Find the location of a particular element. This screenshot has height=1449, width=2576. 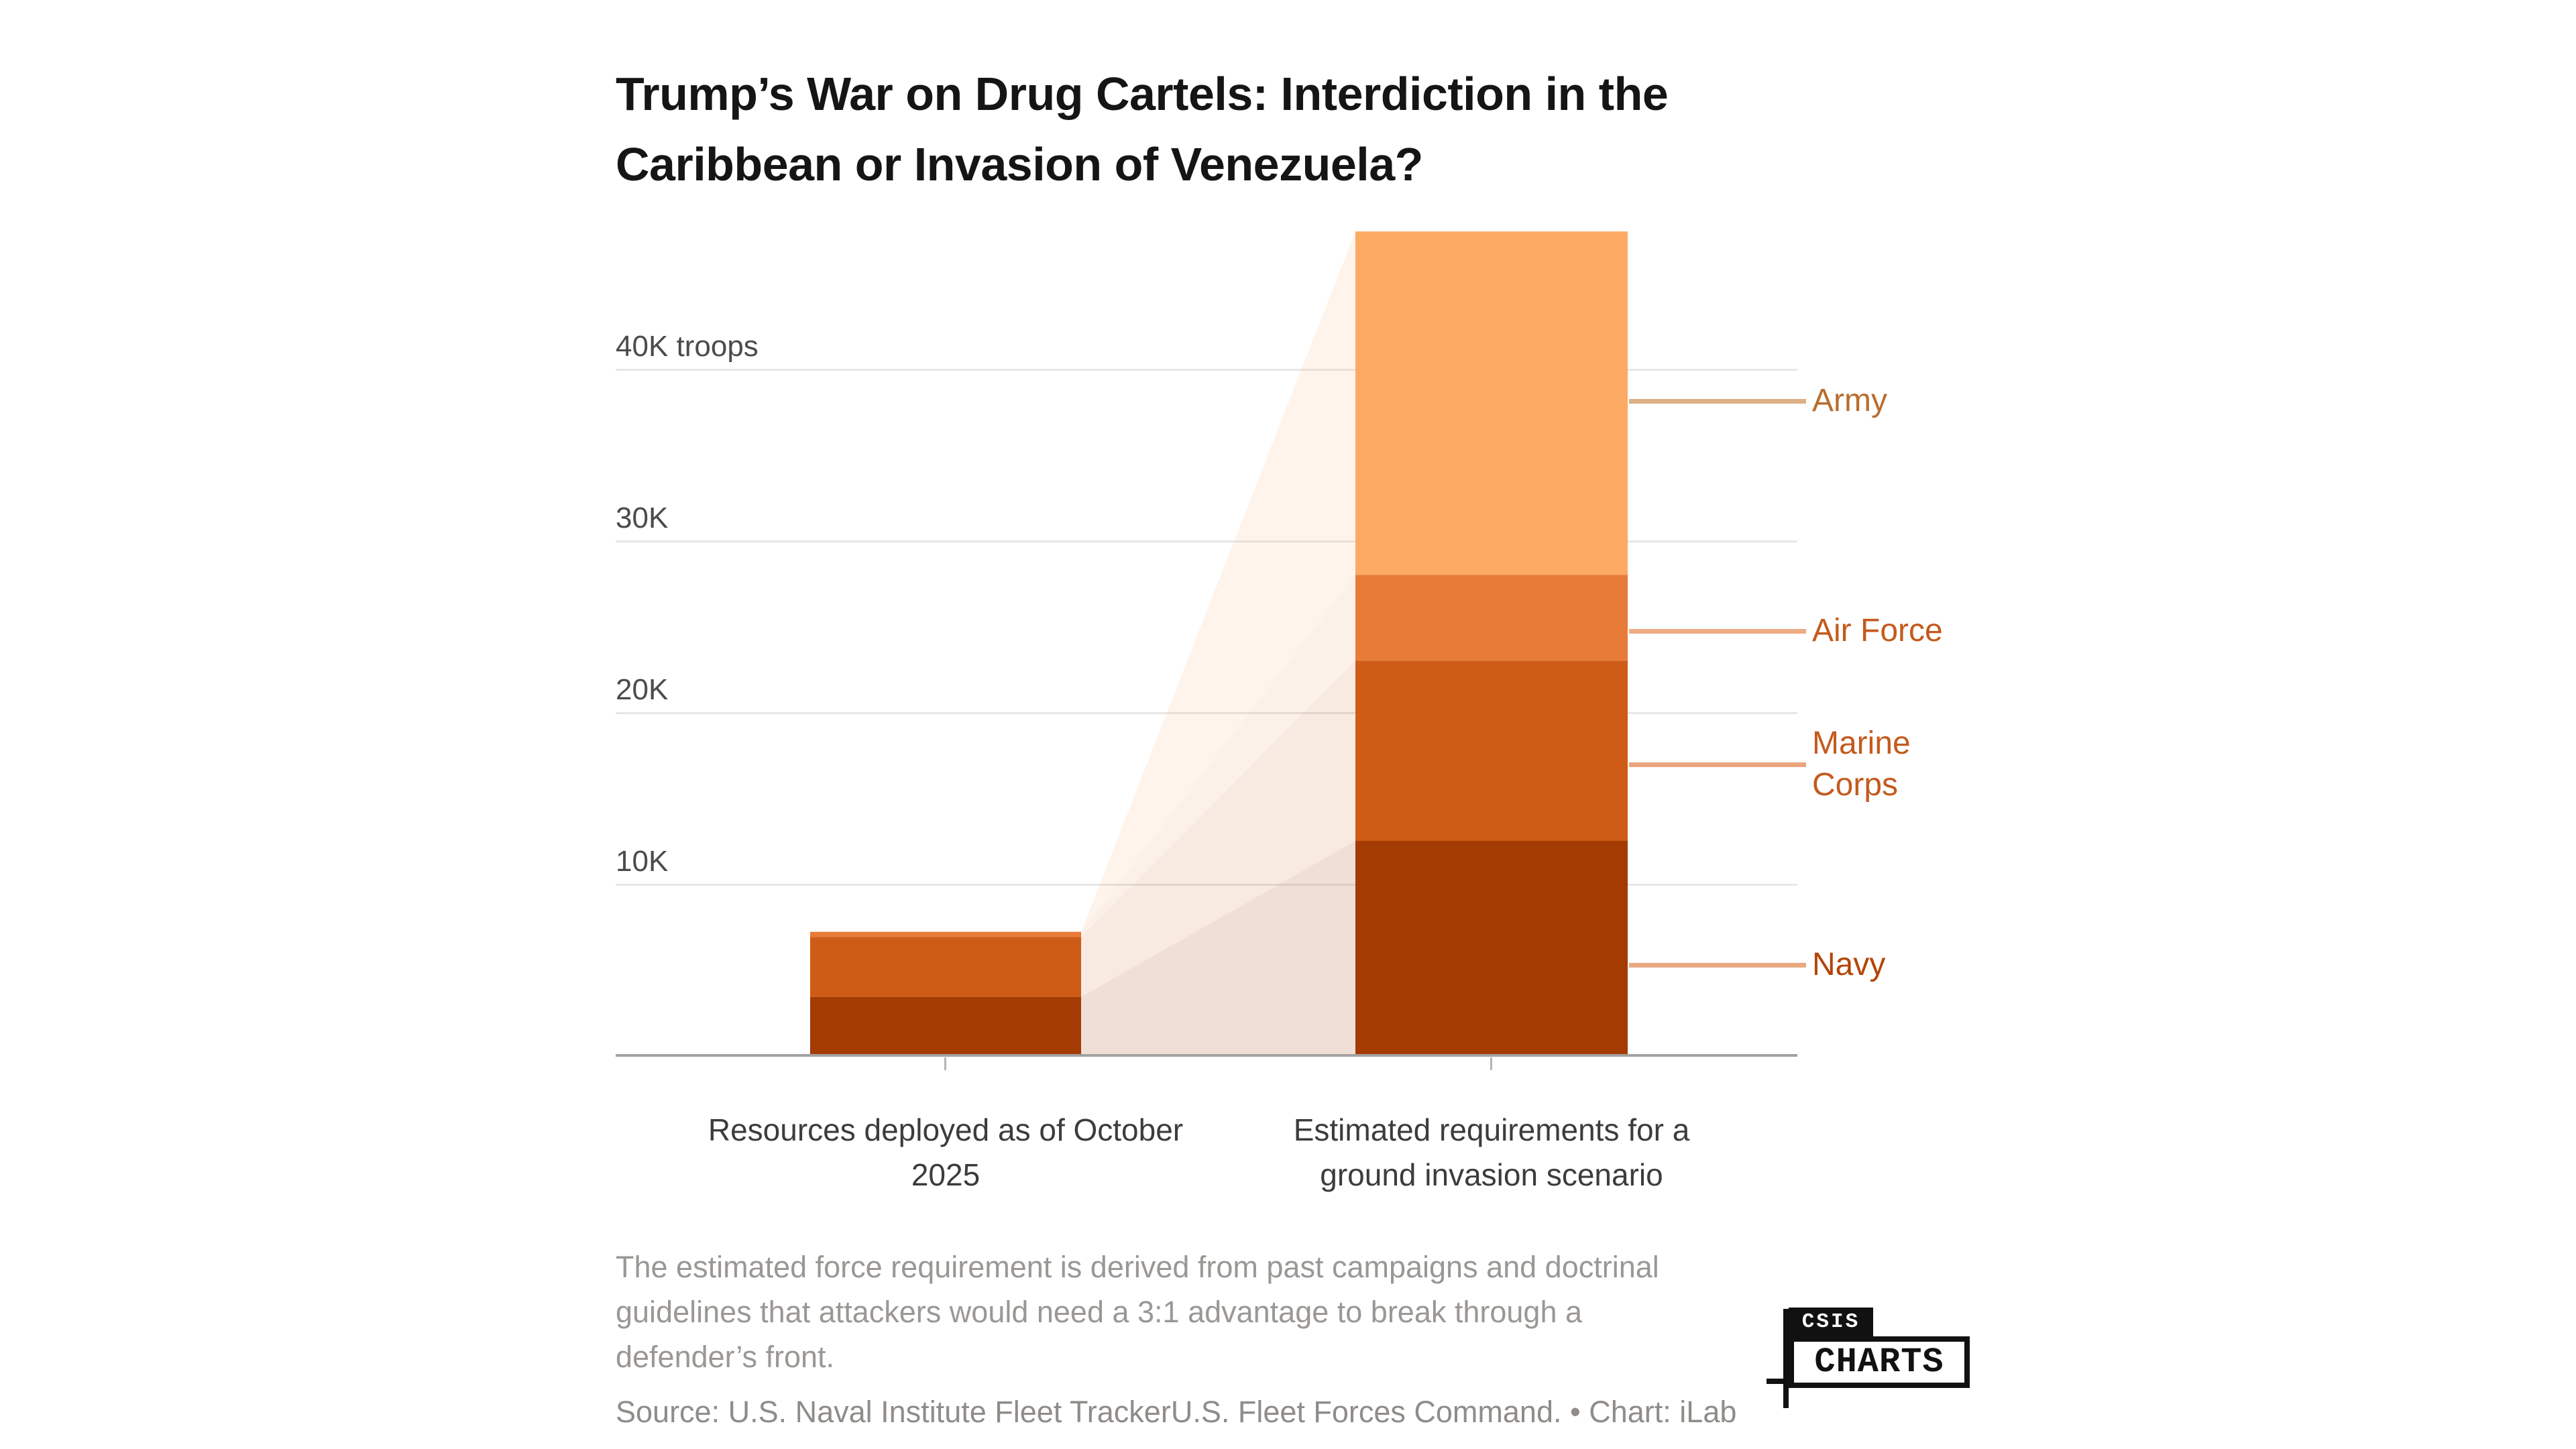

category-label-line: Estimated requirements for a is located at coordinates (1491, 1130).